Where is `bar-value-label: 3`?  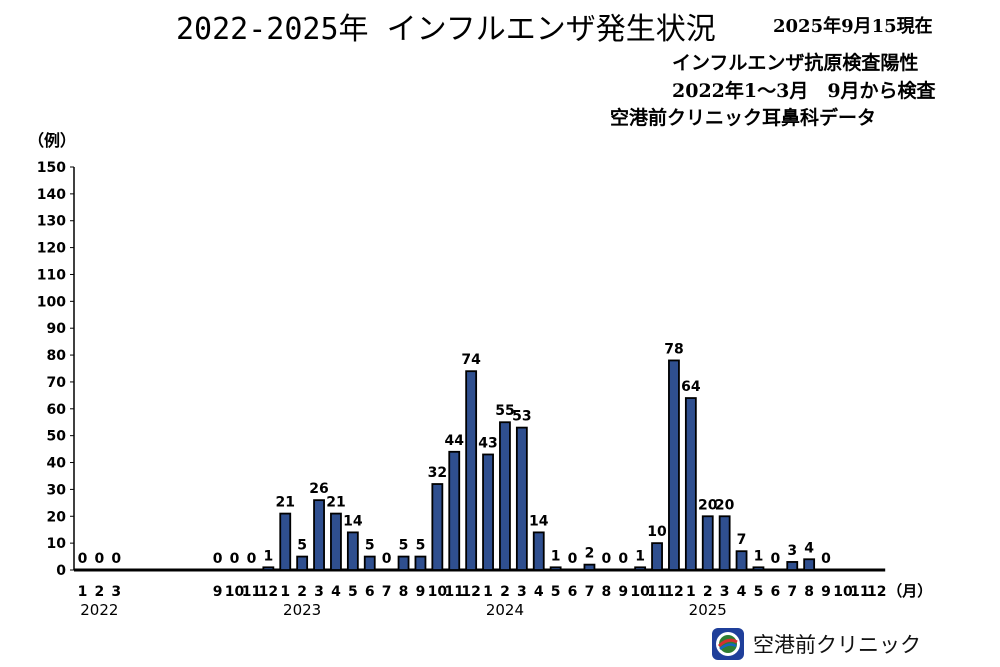 bar-value-label: 3 is located at coordinates (792, 551).